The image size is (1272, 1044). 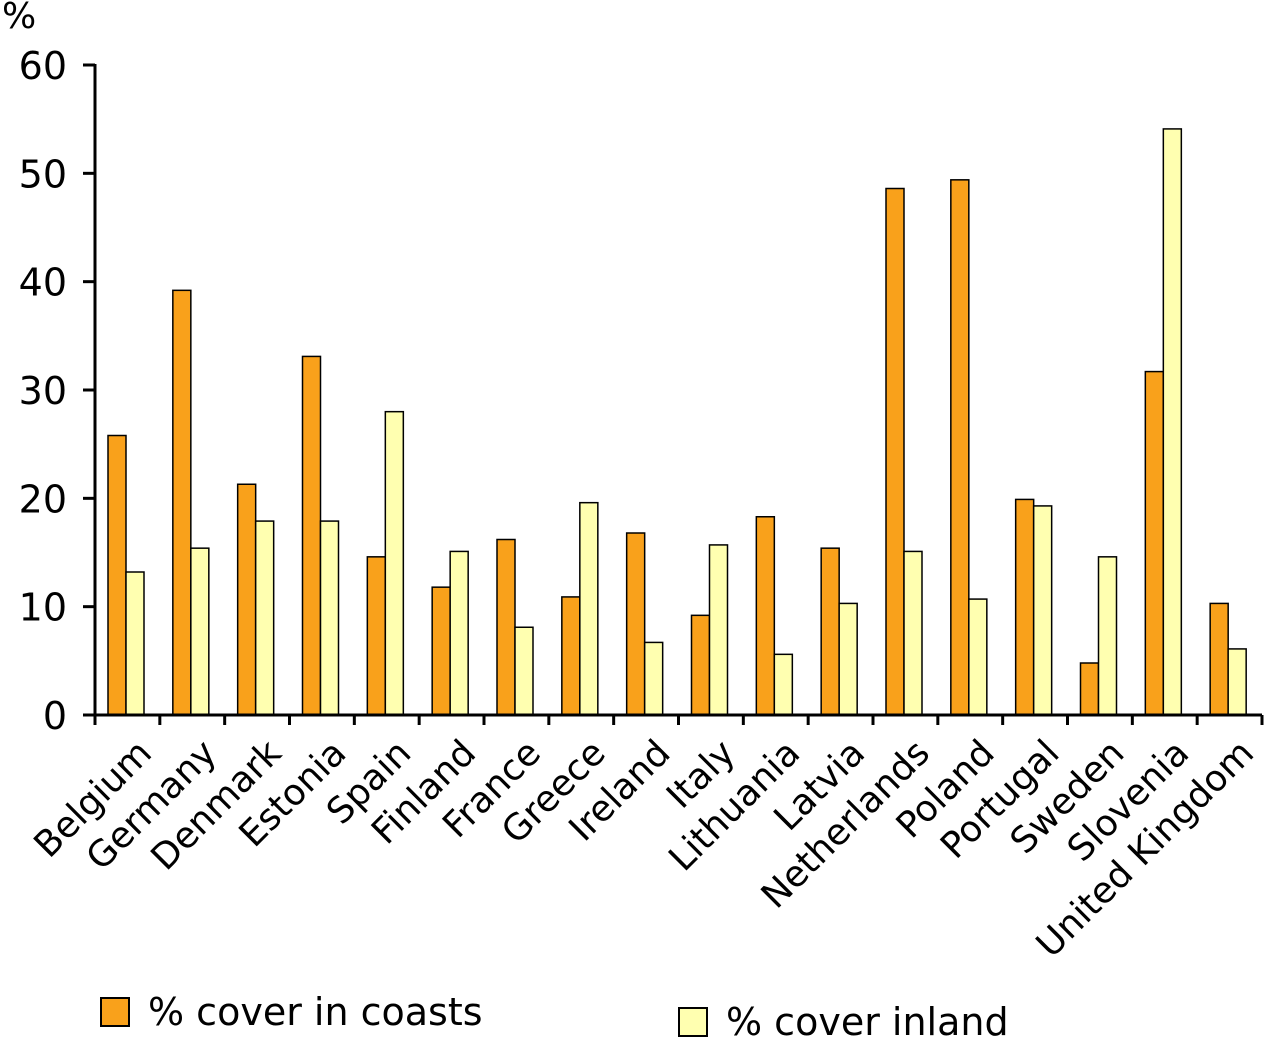 I want to click on legend-item-coasts: % cover in coasts, so click(x=291, y=1012).